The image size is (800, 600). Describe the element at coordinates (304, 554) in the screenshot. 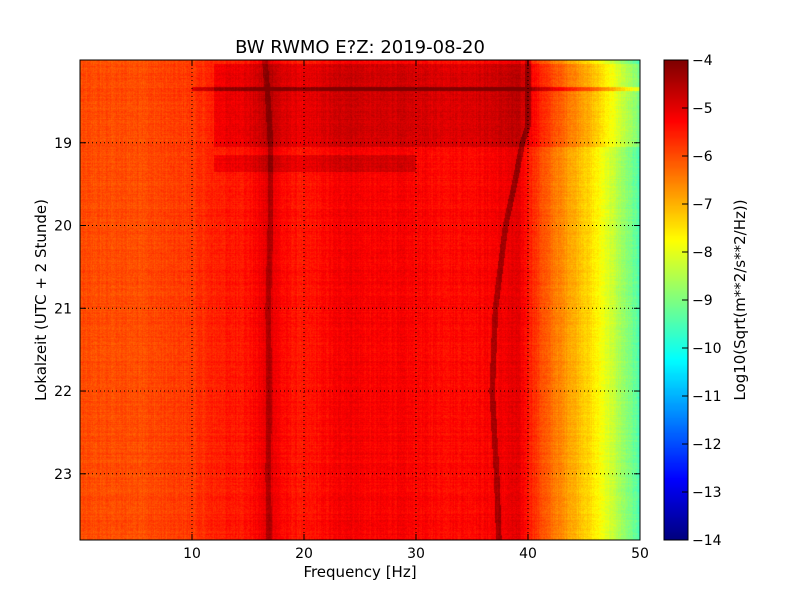

I see `x-tick-label: 20` at that location.